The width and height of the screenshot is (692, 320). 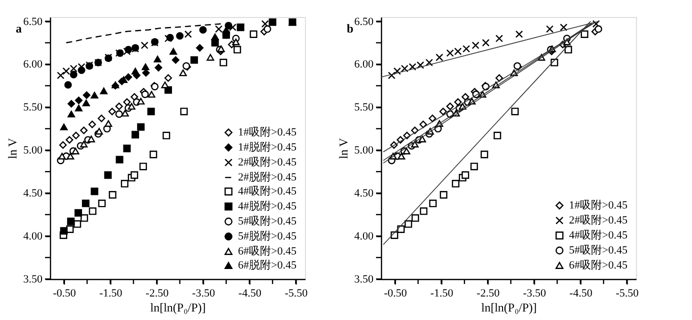 I want to click on legend-label: 4#脱附>0.45, so click(x=267, y=206).